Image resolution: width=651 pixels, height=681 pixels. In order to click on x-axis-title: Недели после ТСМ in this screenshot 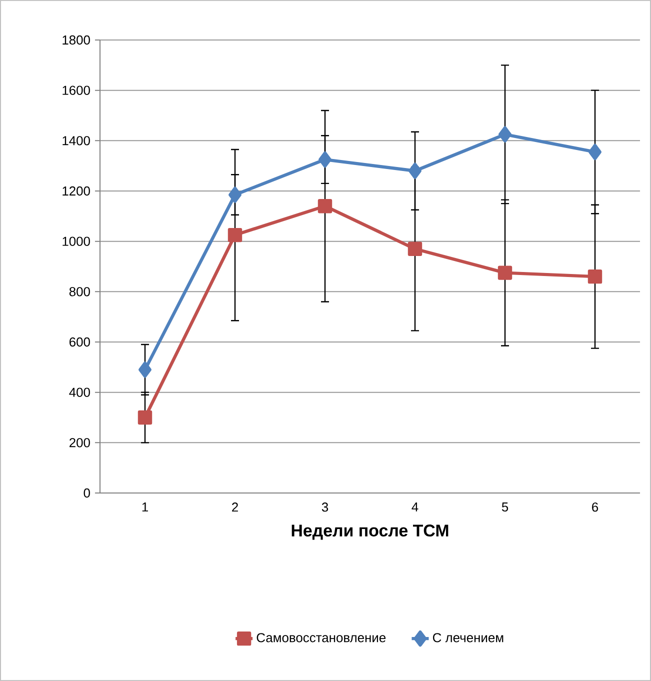, I will do `click(370, 532)`.